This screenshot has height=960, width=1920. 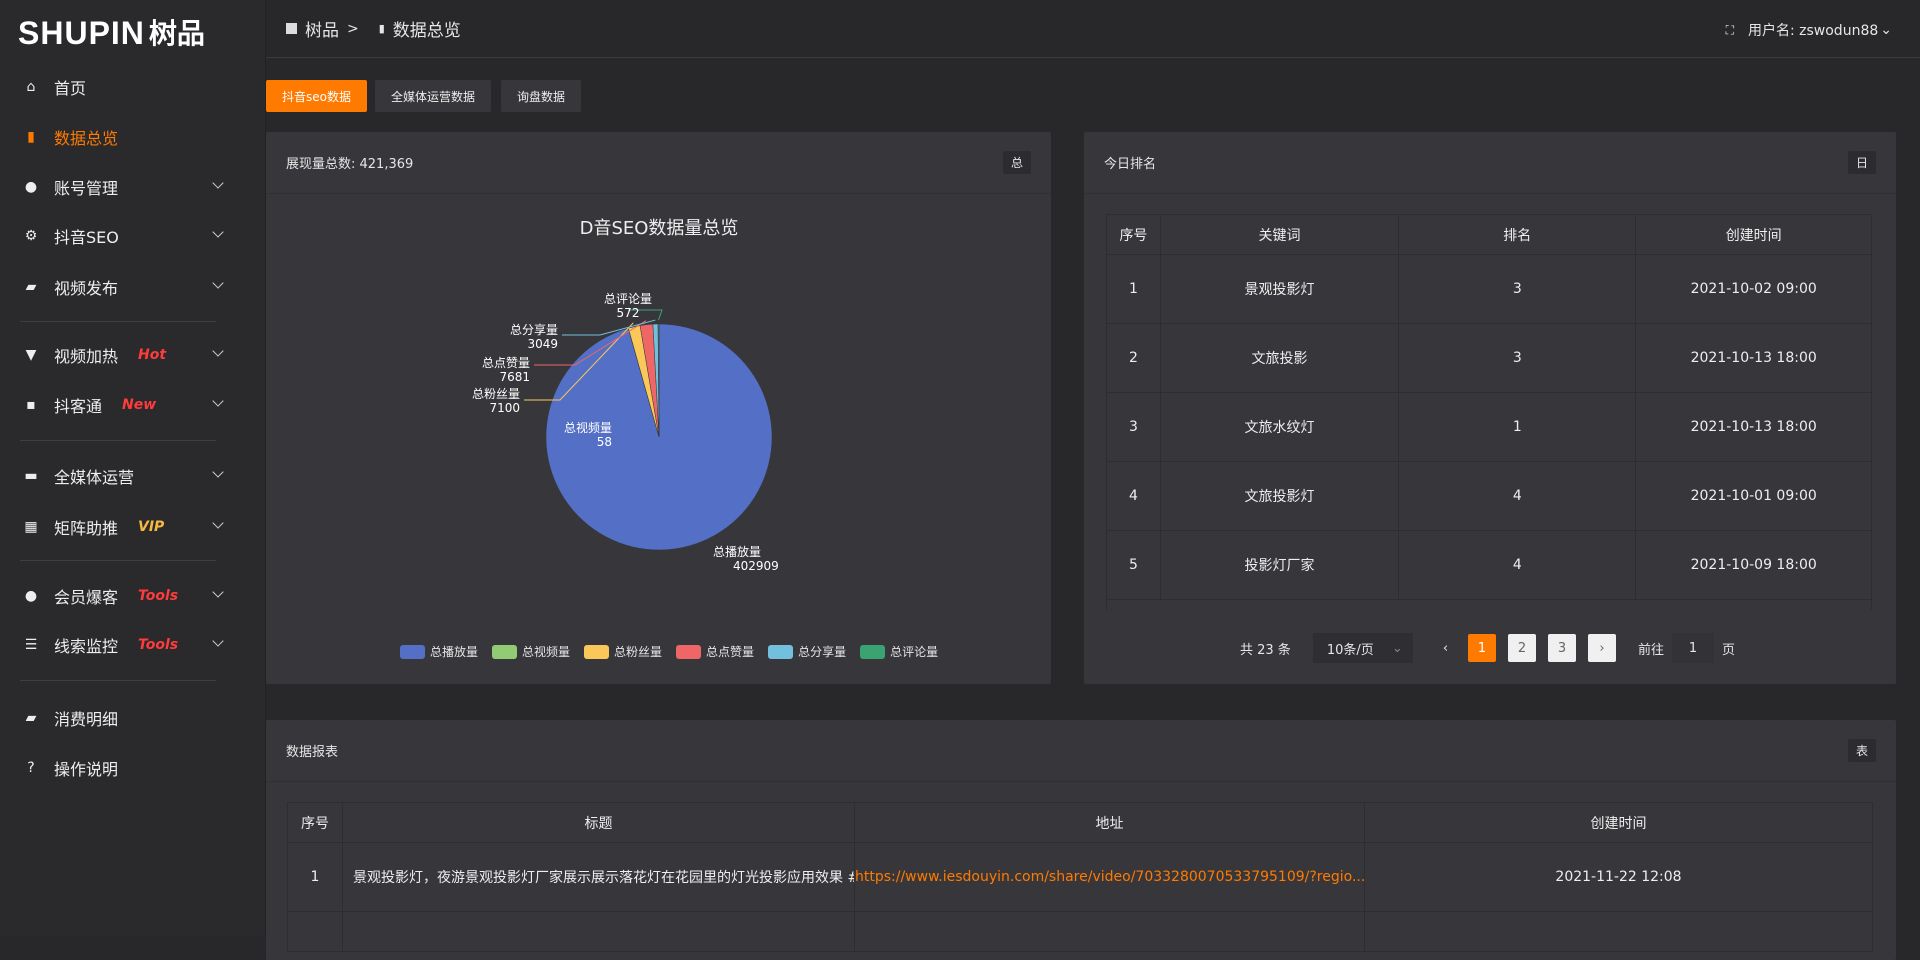 What do you see at coordinates (1109, 822) in the screenshot?
I see `column-header: 地址` at bounding box center [1109, 822].